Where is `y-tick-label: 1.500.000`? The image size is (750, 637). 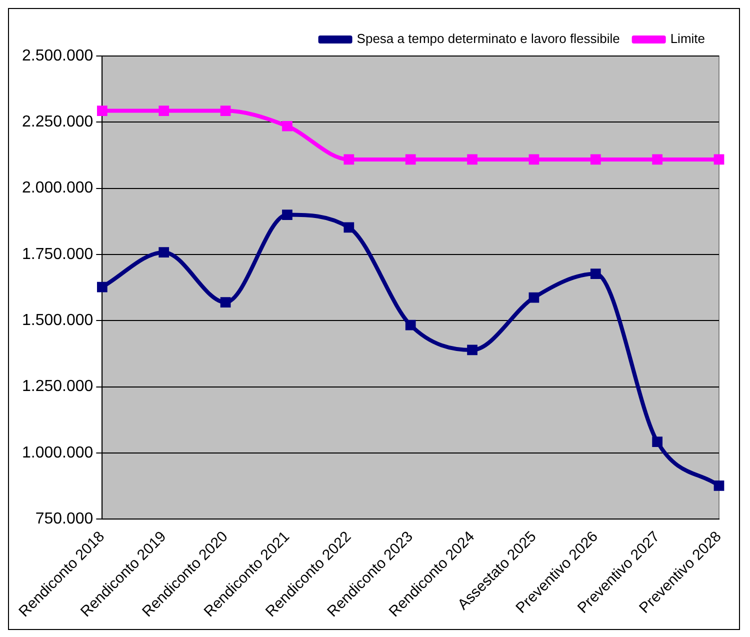 y-tick-label: 1.500.000 is located at coordinates (58, 321).